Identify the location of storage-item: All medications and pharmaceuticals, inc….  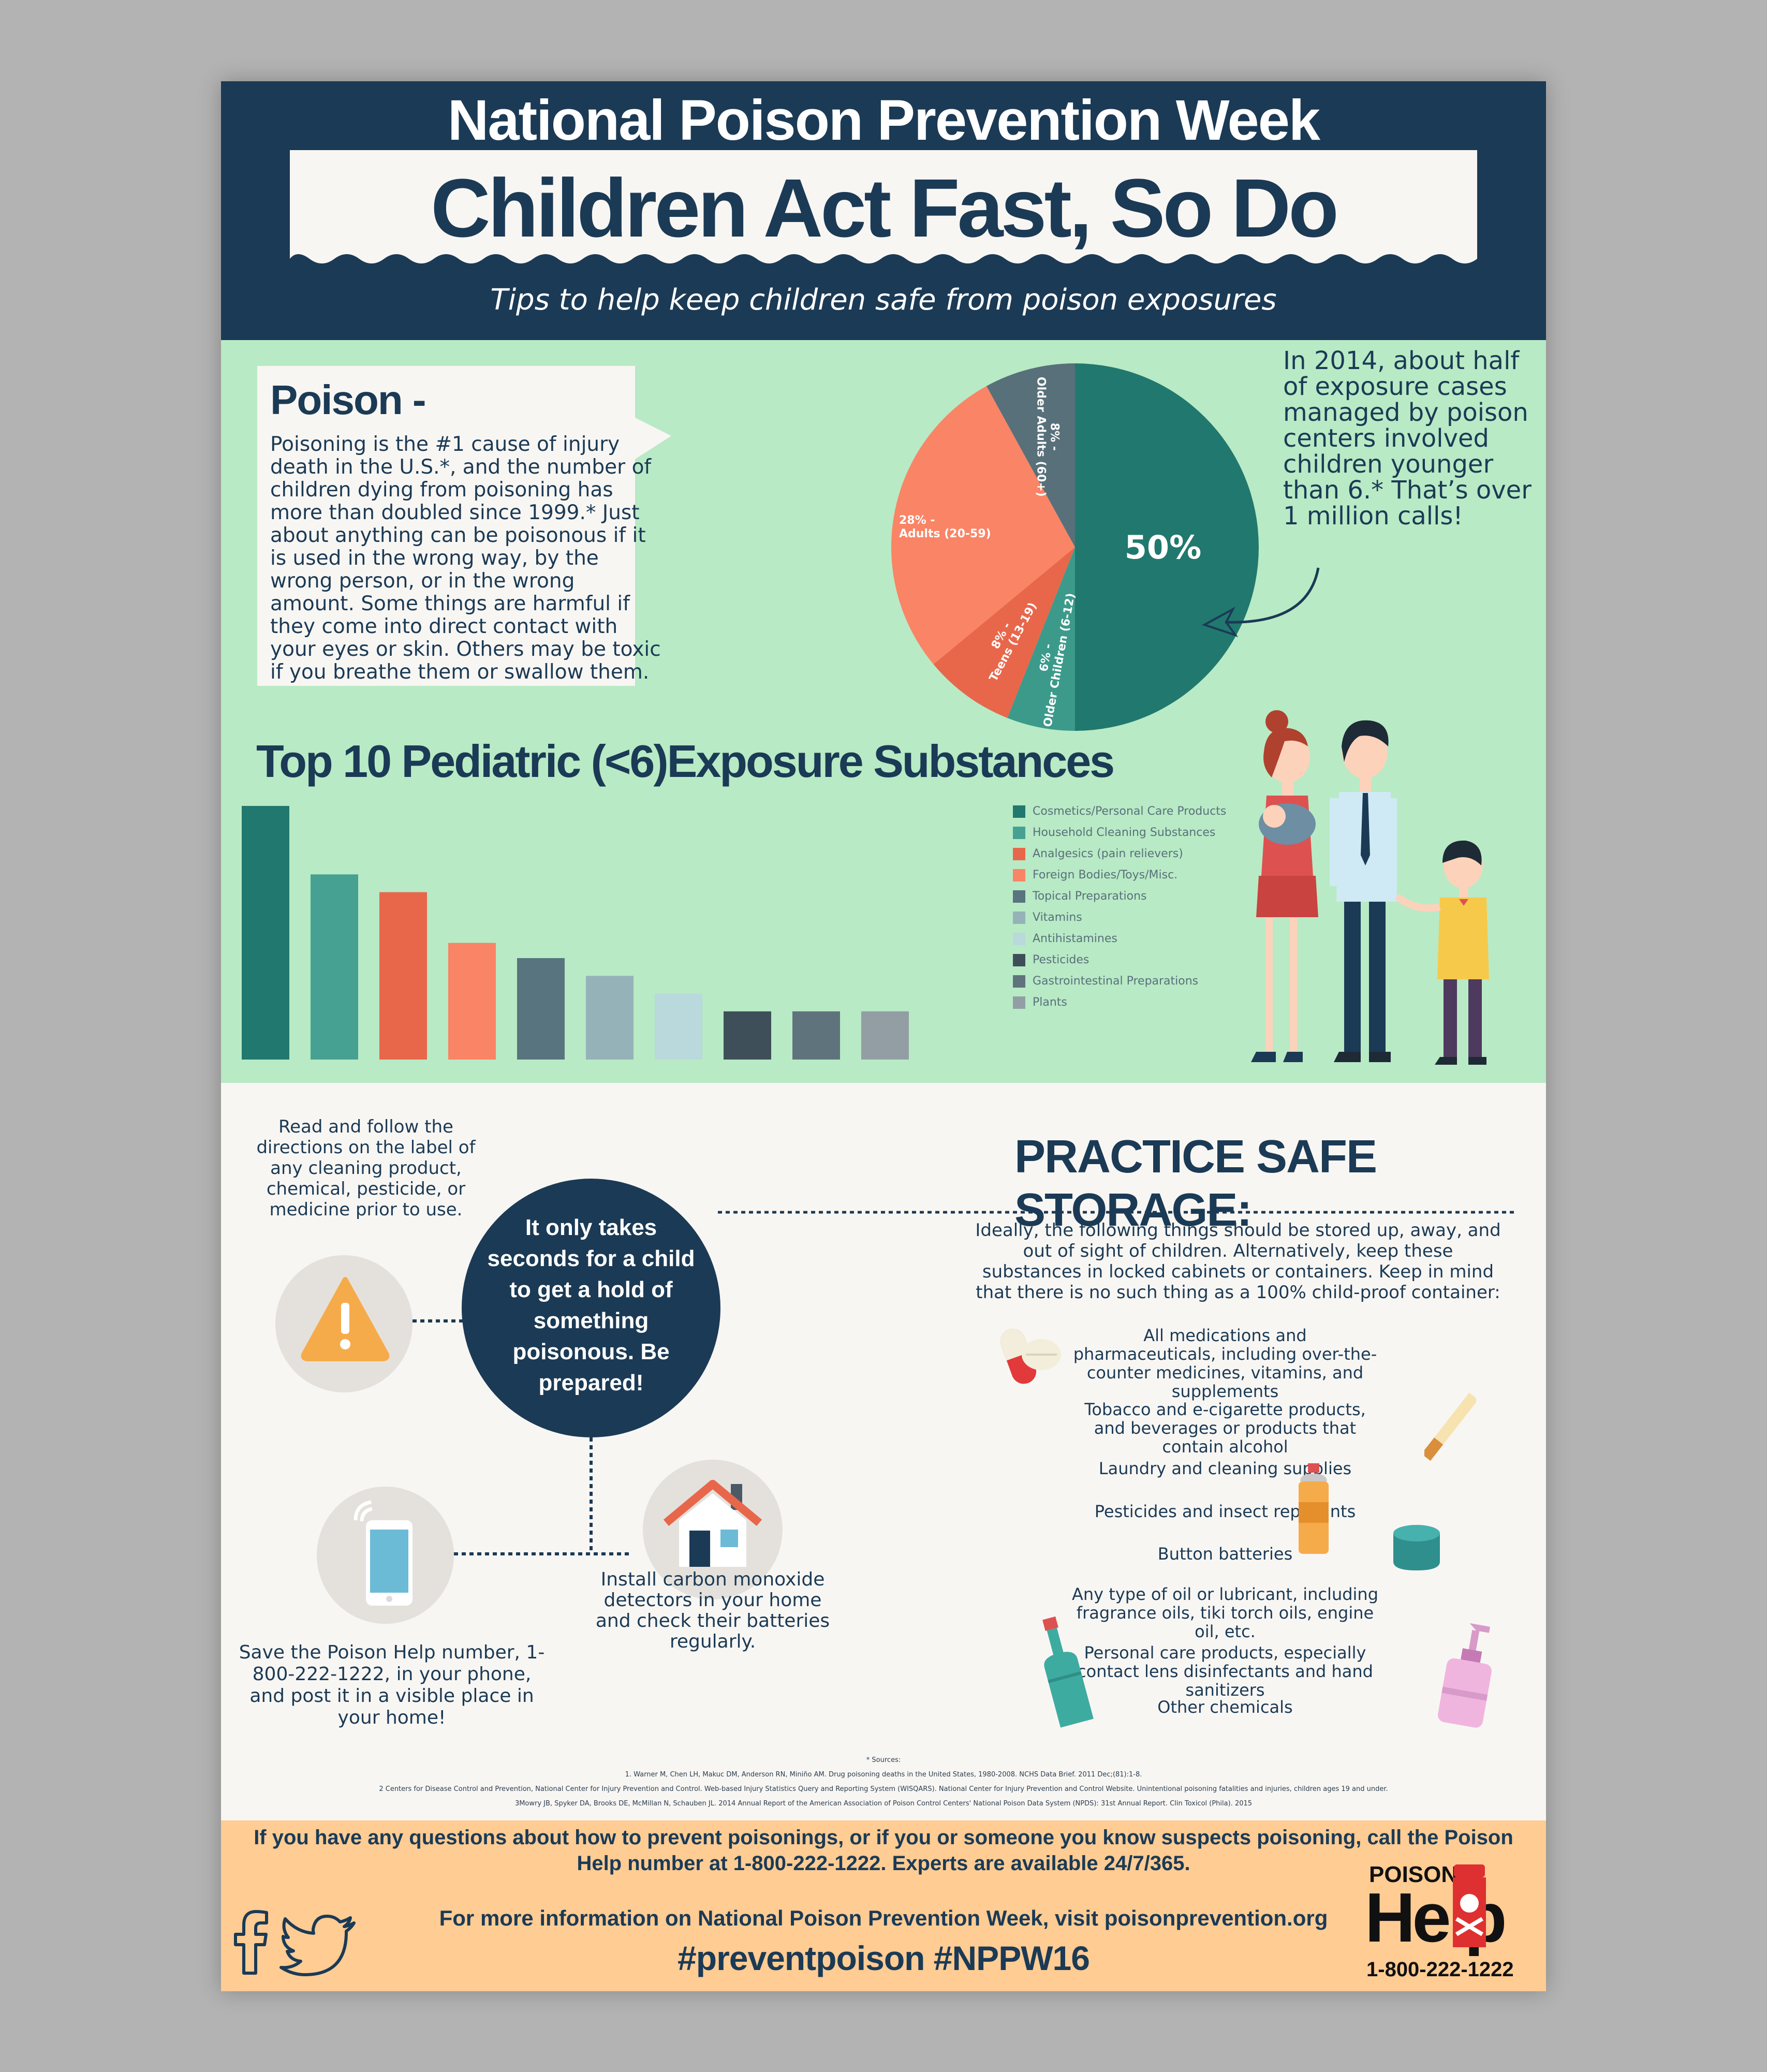
(1225, 1363).